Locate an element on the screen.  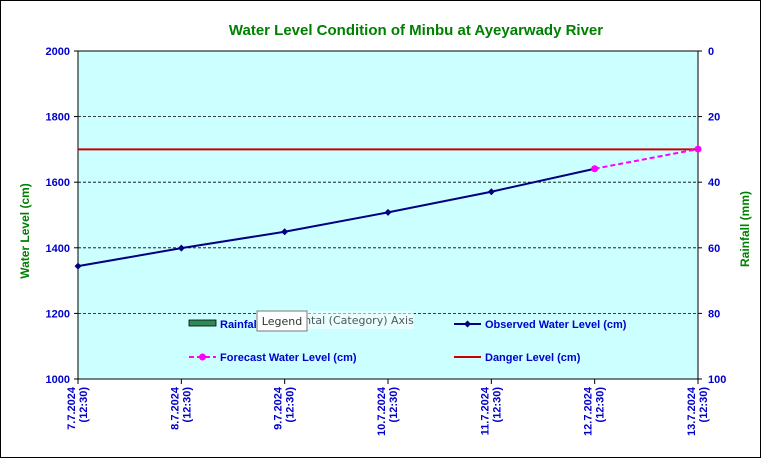
hover-tooltip: Horizontal (Category) Axis Legend is located at coordinates (335, 321).